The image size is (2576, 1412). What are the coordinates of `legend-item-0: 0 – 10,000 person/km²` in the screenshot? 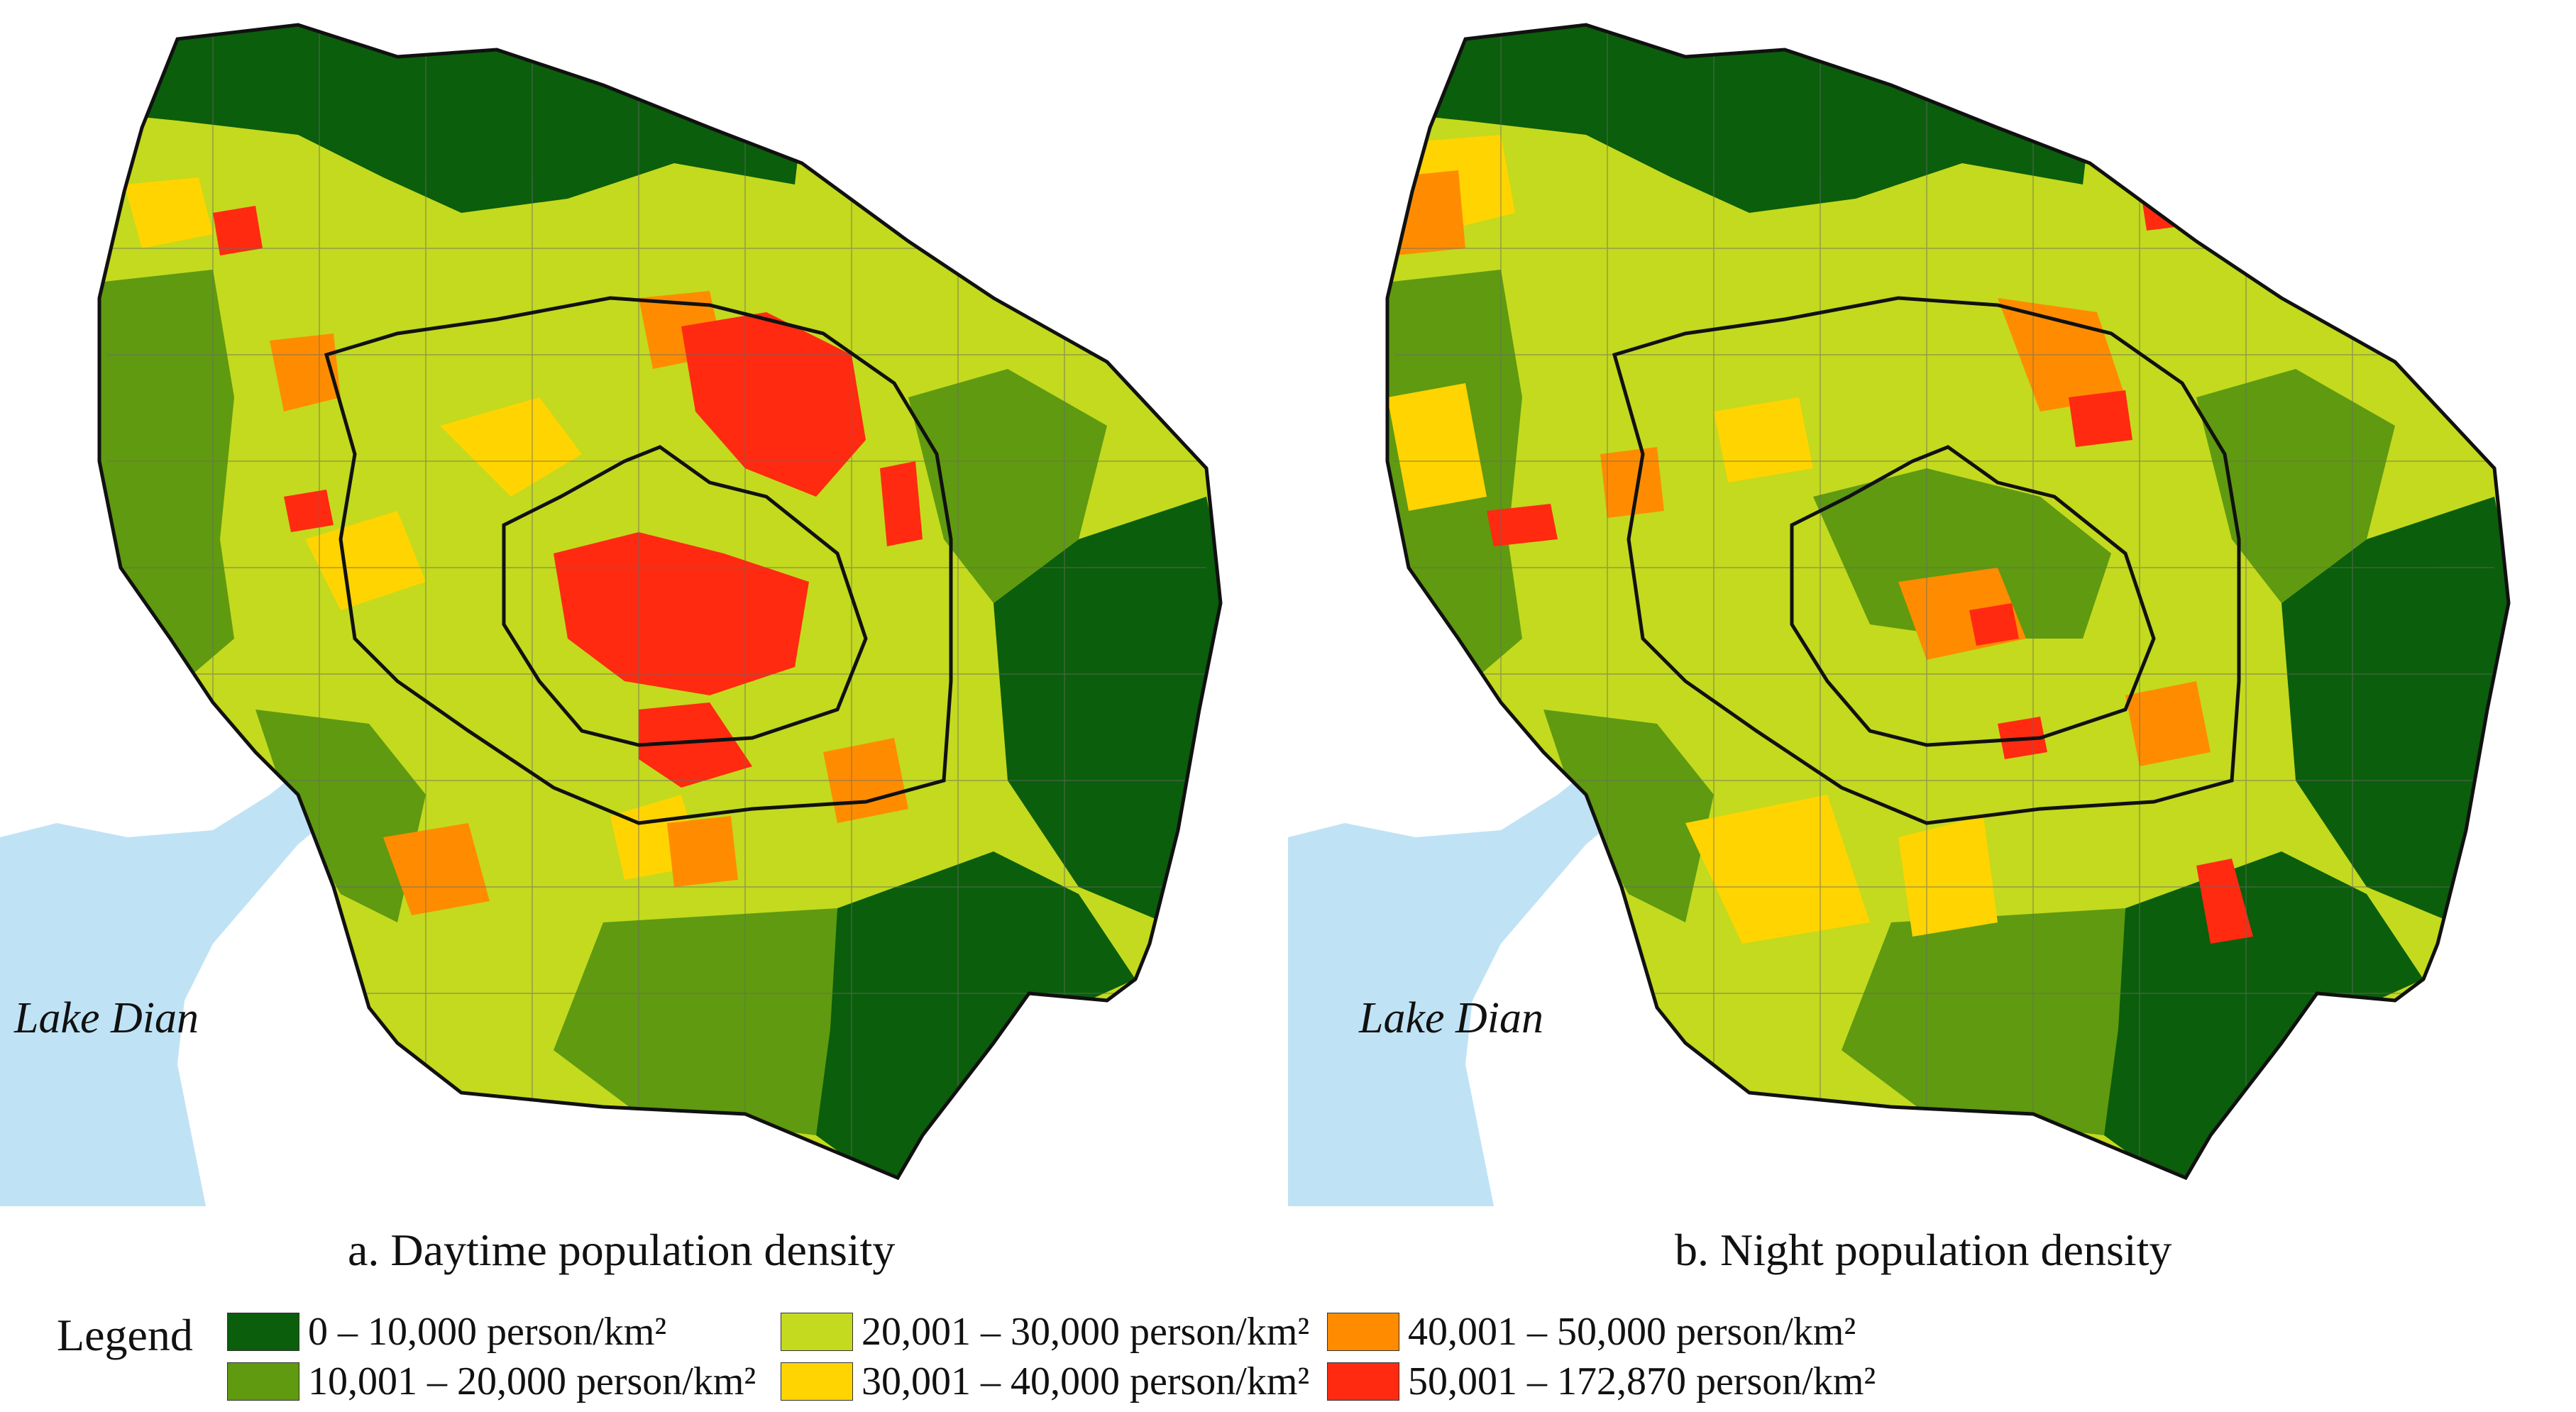 It's located at (447, 1332).